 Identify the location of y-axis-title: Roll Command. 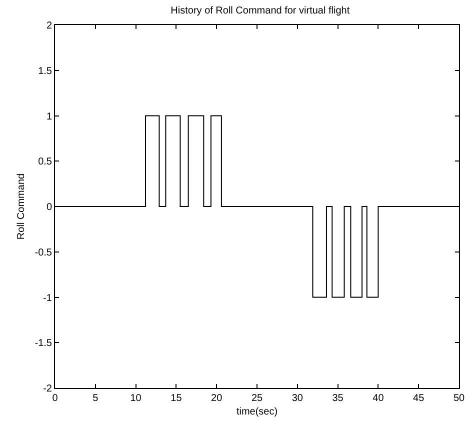
(21, 206).